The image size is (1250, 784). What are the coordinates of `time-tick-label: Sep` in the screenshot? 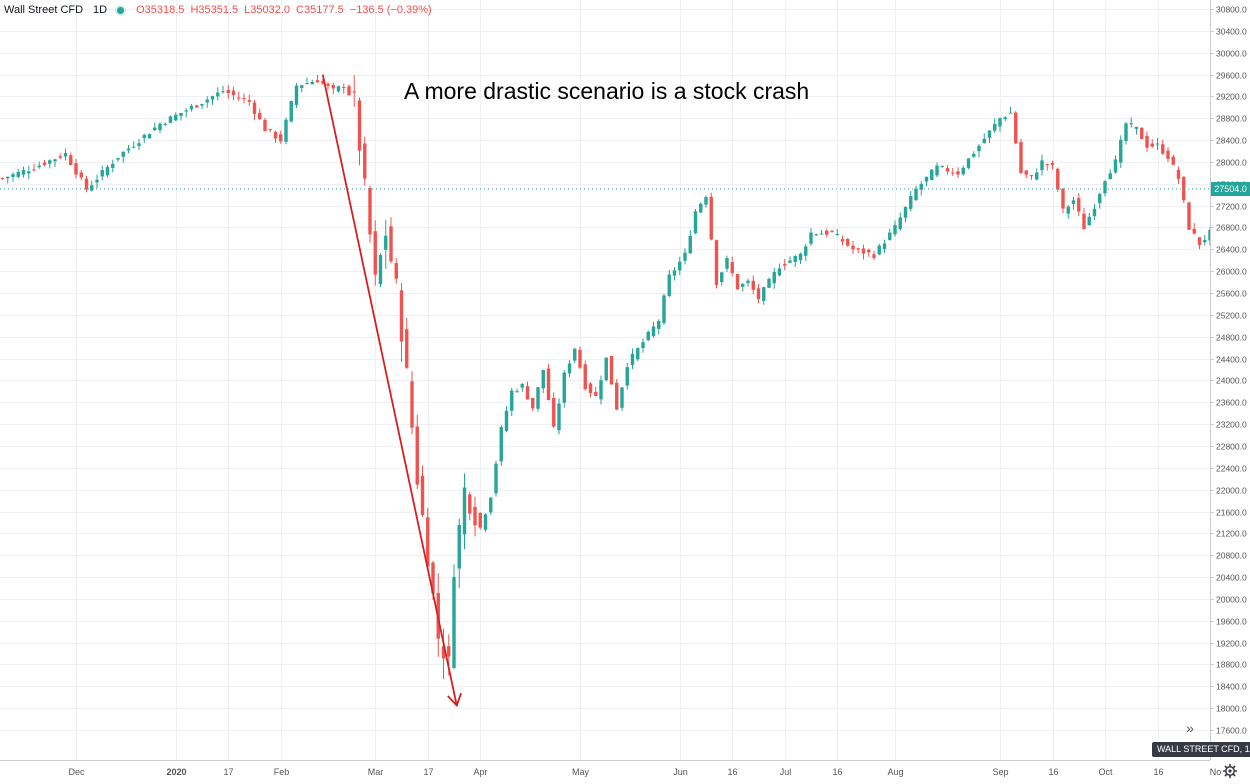 It's located at (1000, 772).